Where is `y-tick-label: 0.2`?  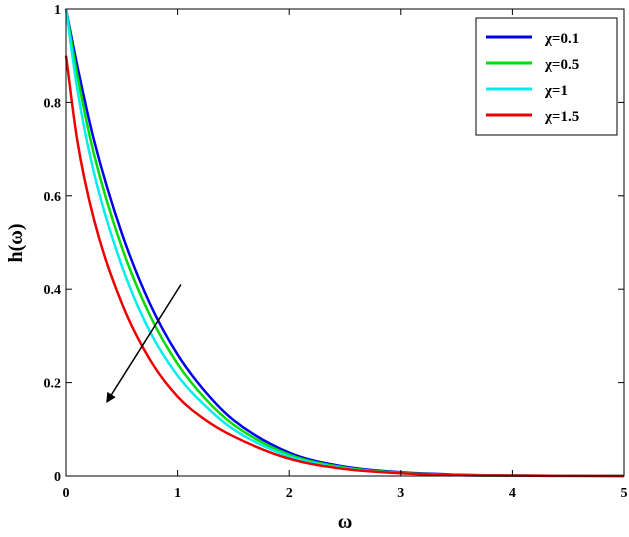 y-tick-label: 0.2 is located at coordinates (53, 384).